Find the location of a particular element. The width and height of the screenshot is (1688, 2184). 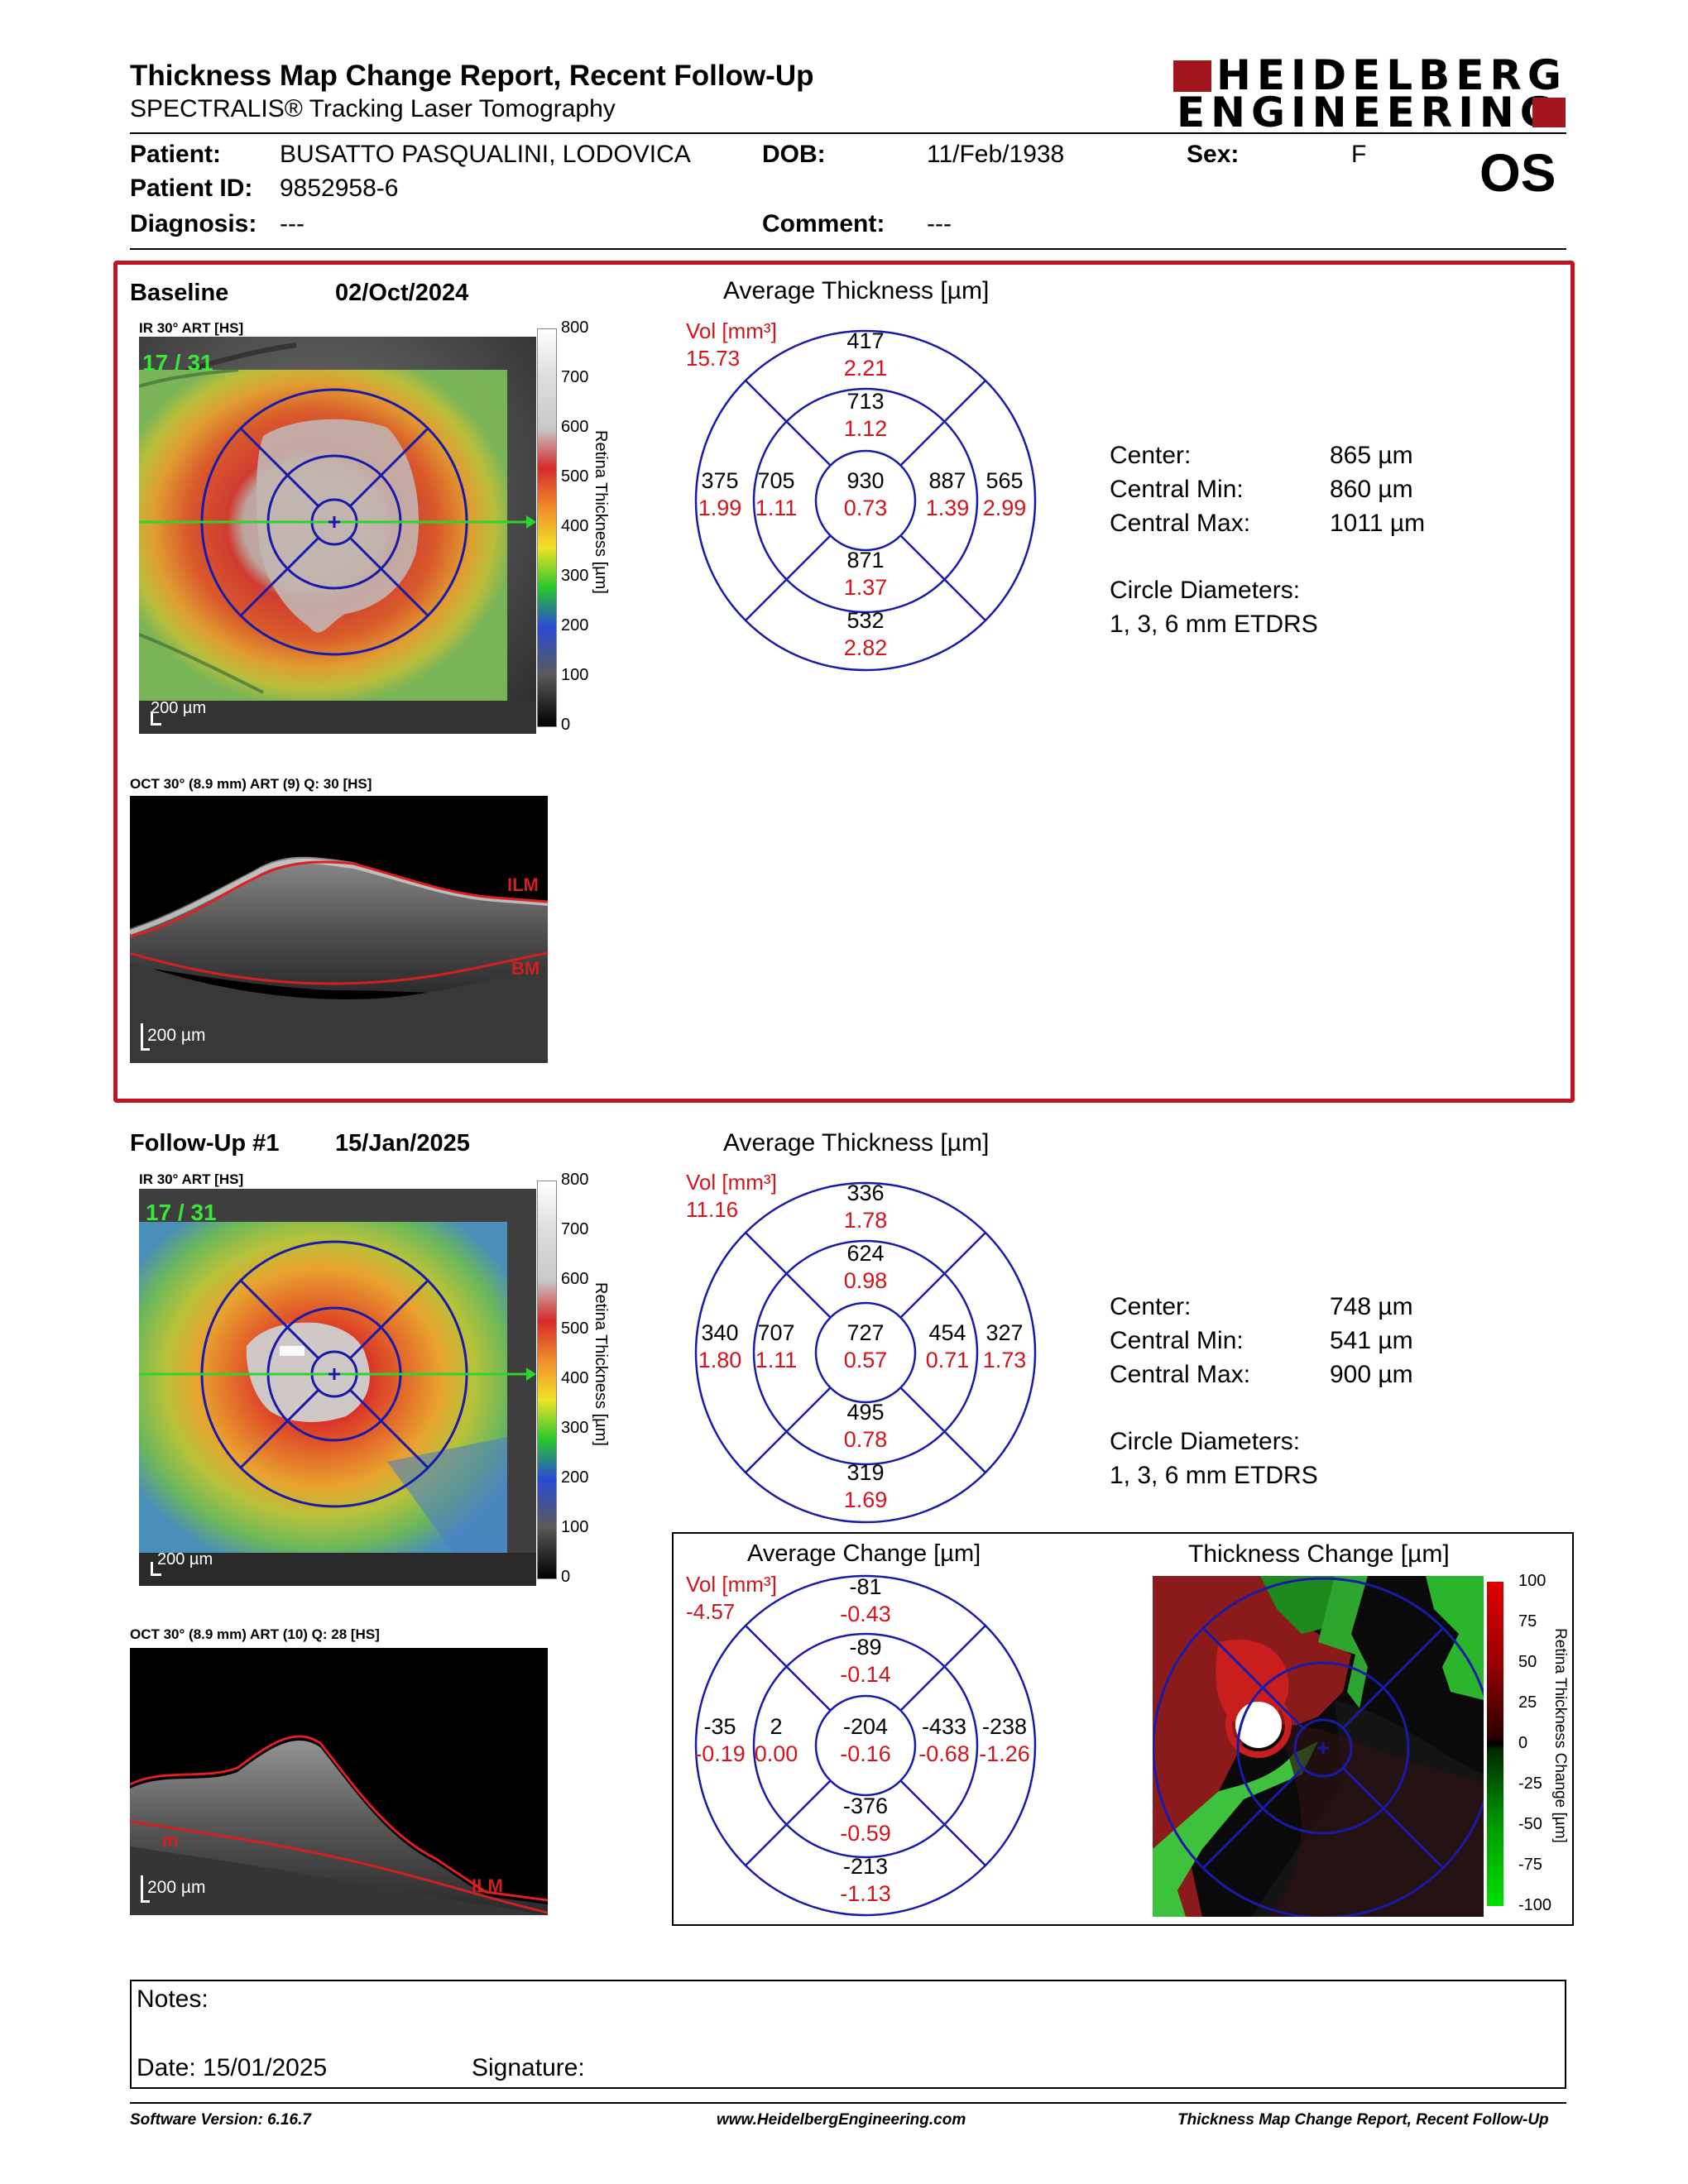

baseline-colorbar-tick-0: 0 is located at coordinates (566, 725).